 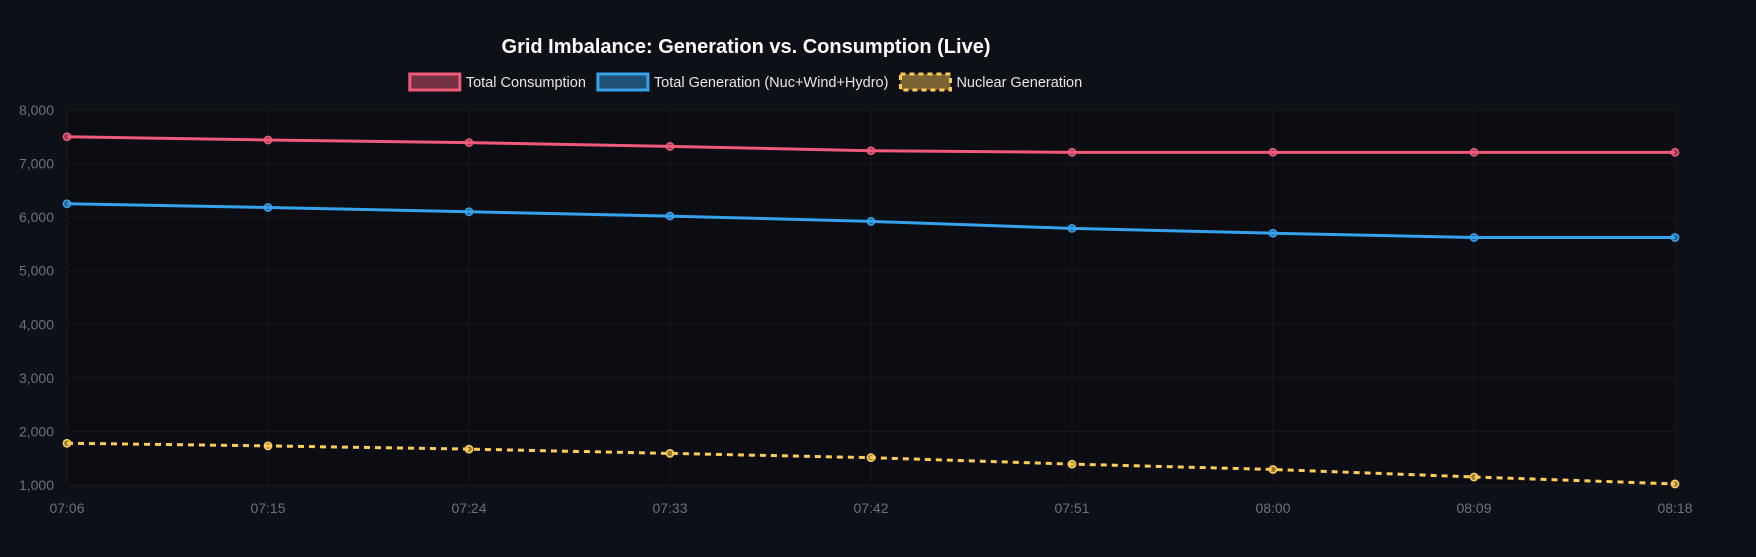 I want to click on x-tick-label: 08:00, so click(x=1272, y=508).